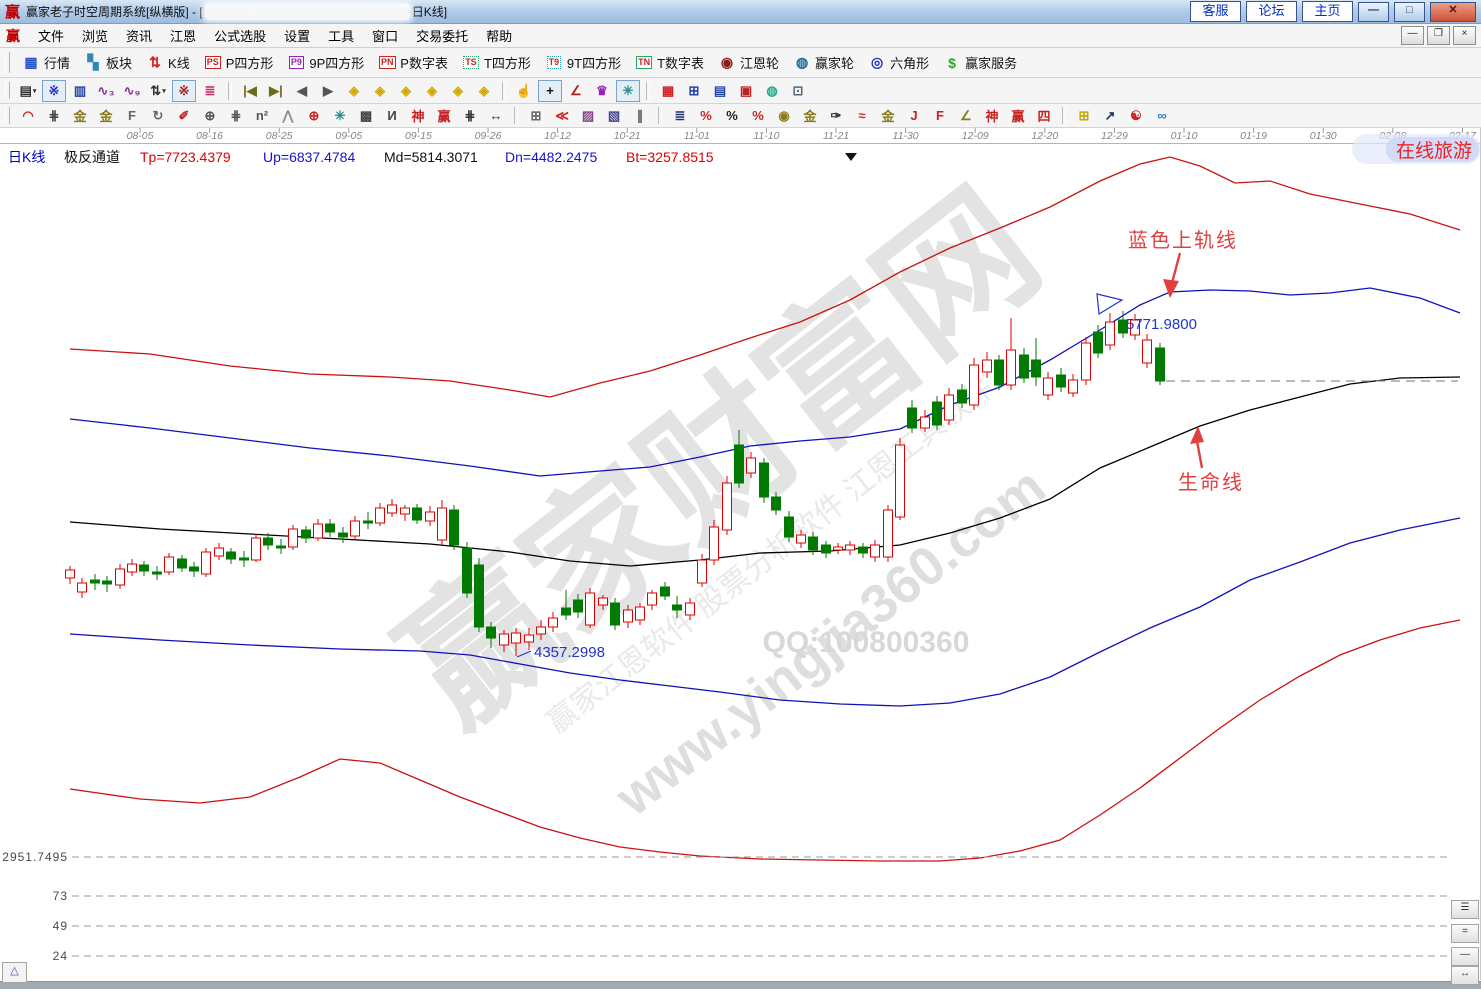 This screenshot has height=993, width=1481. Describe the element at coordinates (562, 115) in the screenshot. I see `draw-red-beam-icon: ≪` at that location.